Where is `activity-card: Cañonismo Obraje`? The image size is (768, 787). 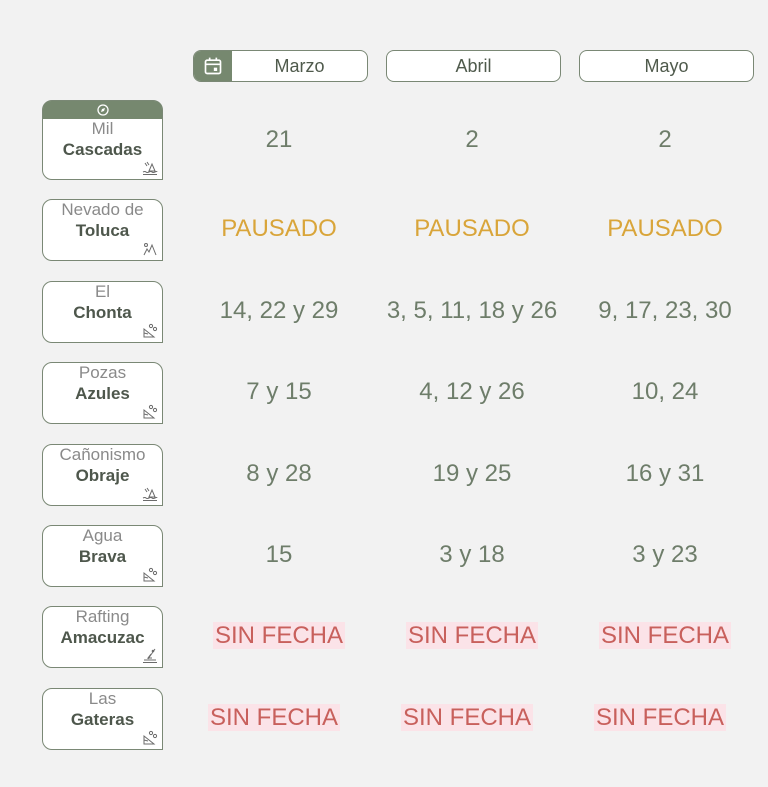 activity-card: Cañonismo Obraje is located at coordinates (102, 475).